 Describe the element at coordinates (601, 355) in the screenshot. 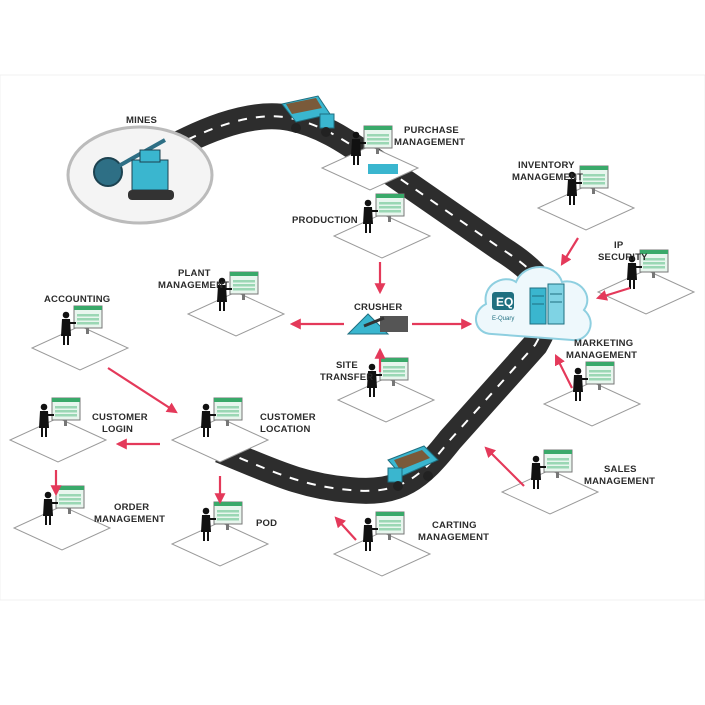

I see `label-marketing-2: MANAGEMENT` at that location.